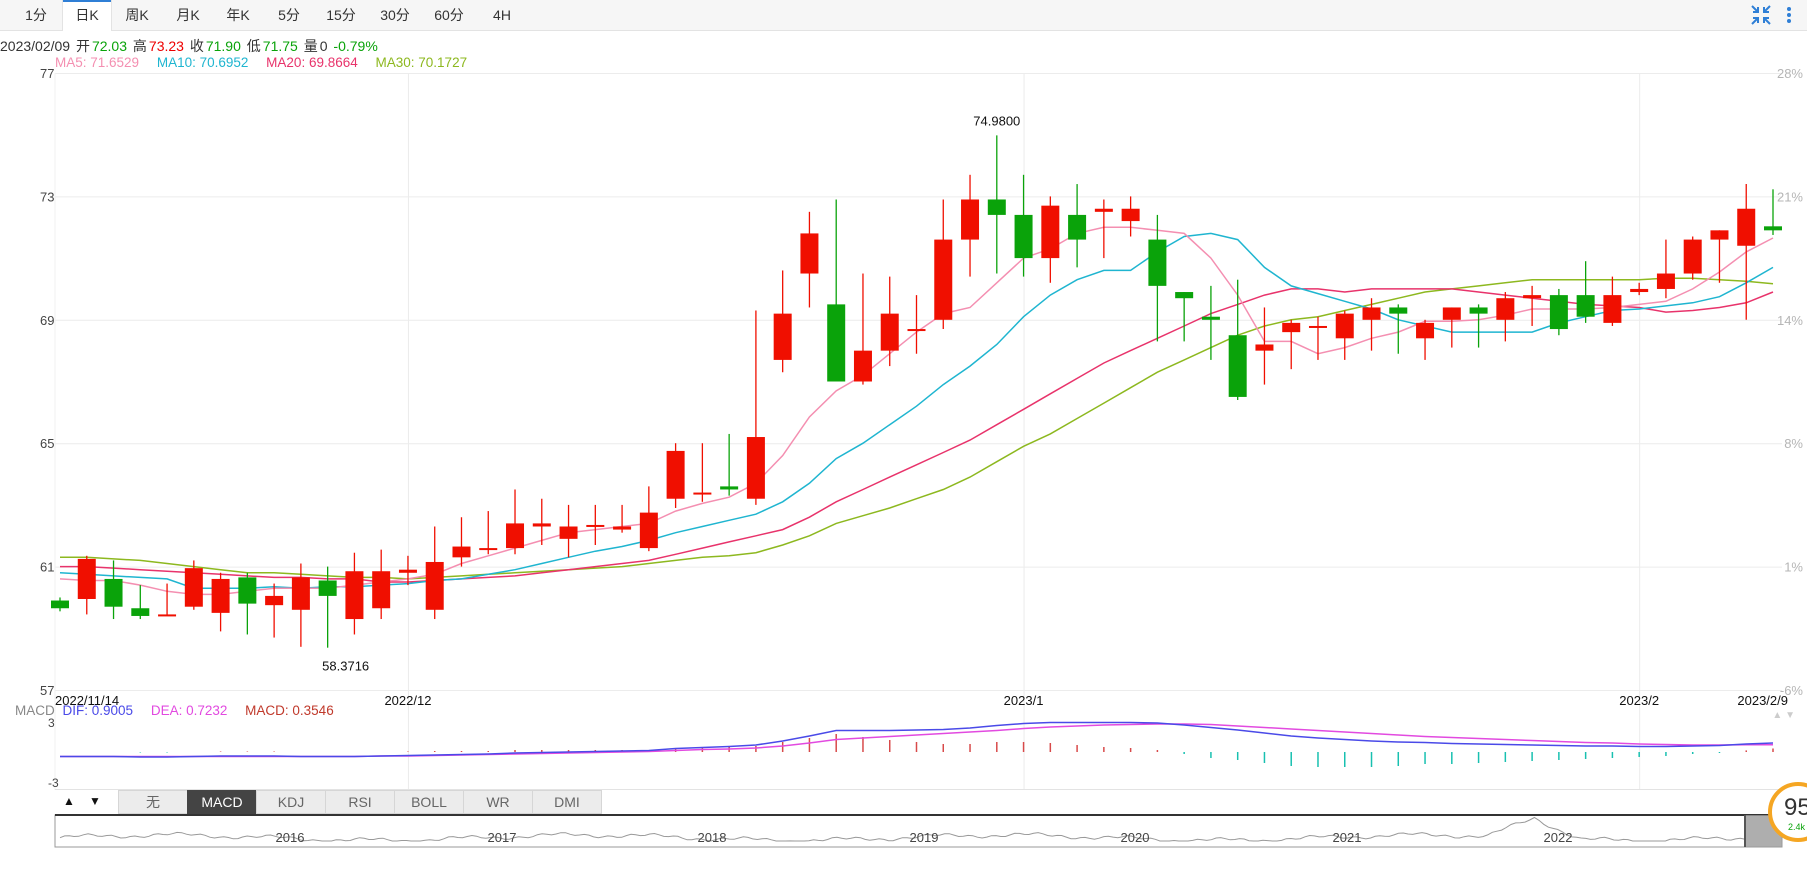 This screenshot has height=879, width=1807. I want to click on dif-legend: DIF: 0.9005, so click(98, 710).